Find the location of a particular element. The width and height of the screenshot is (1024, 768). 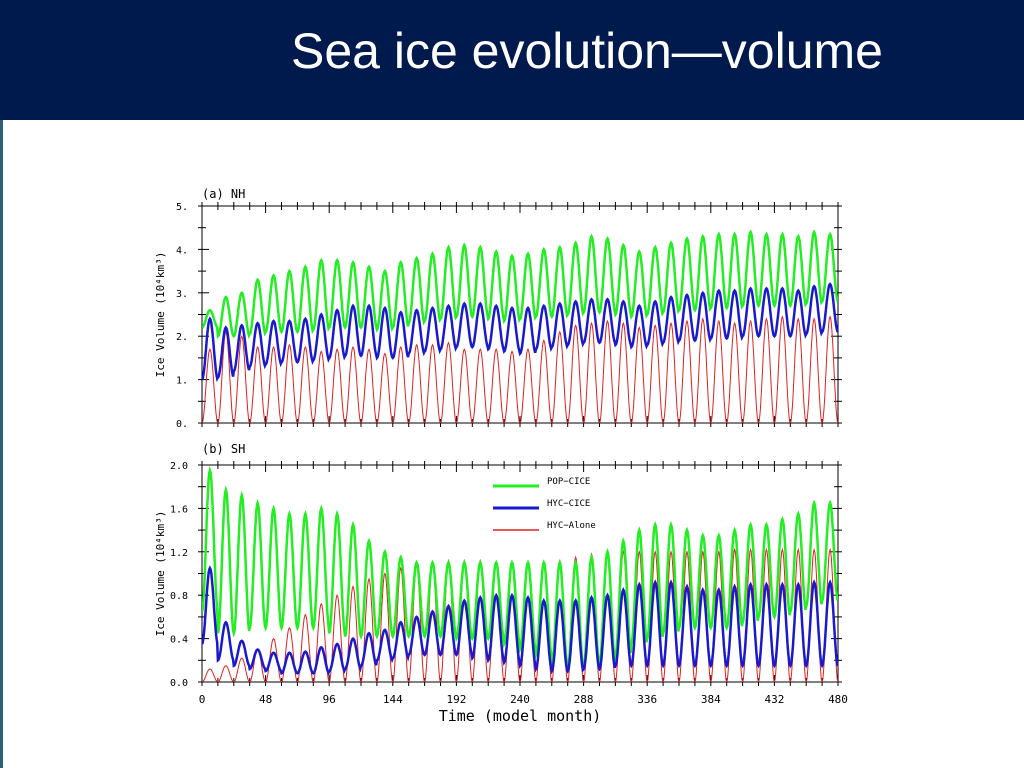

x-tick-label: 144 is located at coordinates (393, 699).